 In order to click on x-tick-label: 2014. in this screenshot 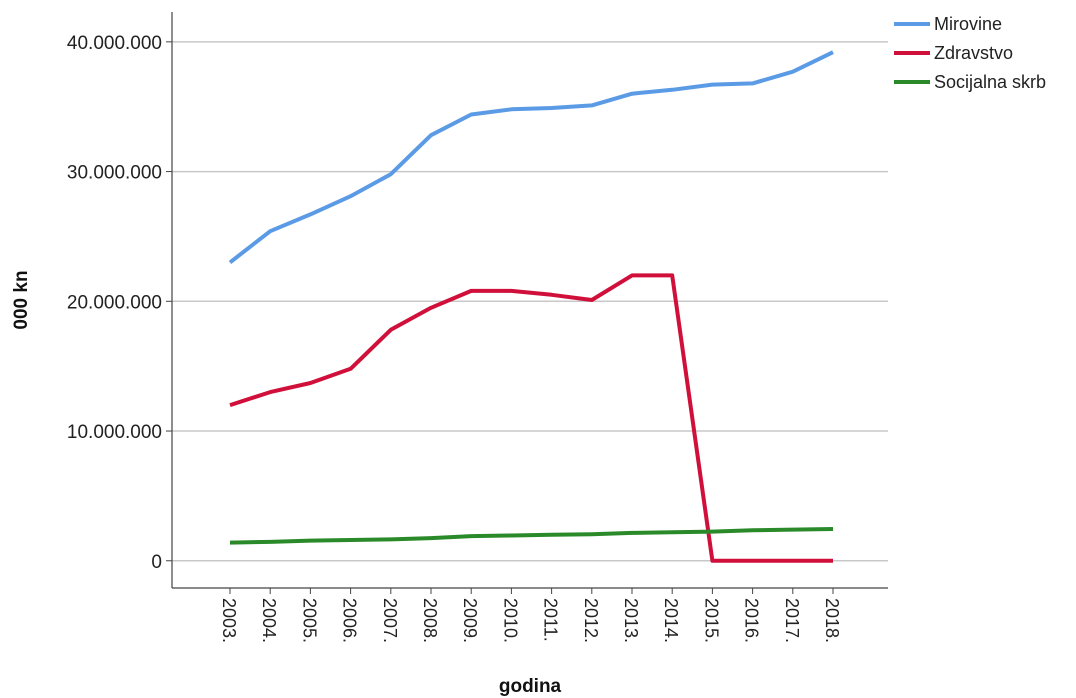, I will do `click(671, 620)`.